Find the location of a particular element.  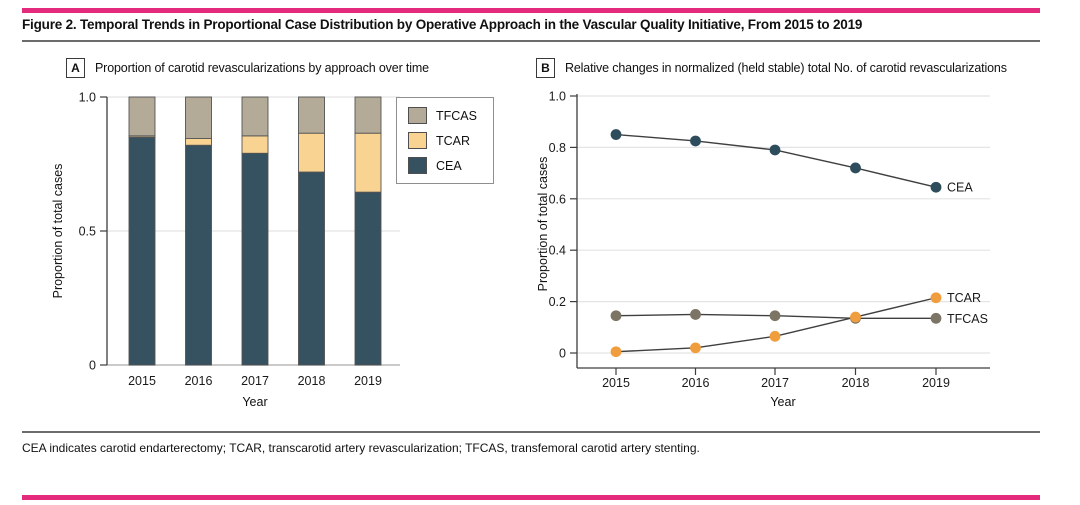

bar-segment-cea-2016 is located at coordinates (198, 255).